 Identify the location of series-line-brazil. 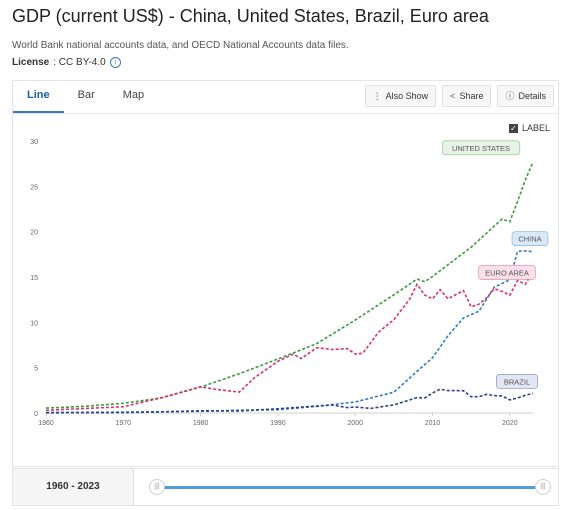
(289, 401).